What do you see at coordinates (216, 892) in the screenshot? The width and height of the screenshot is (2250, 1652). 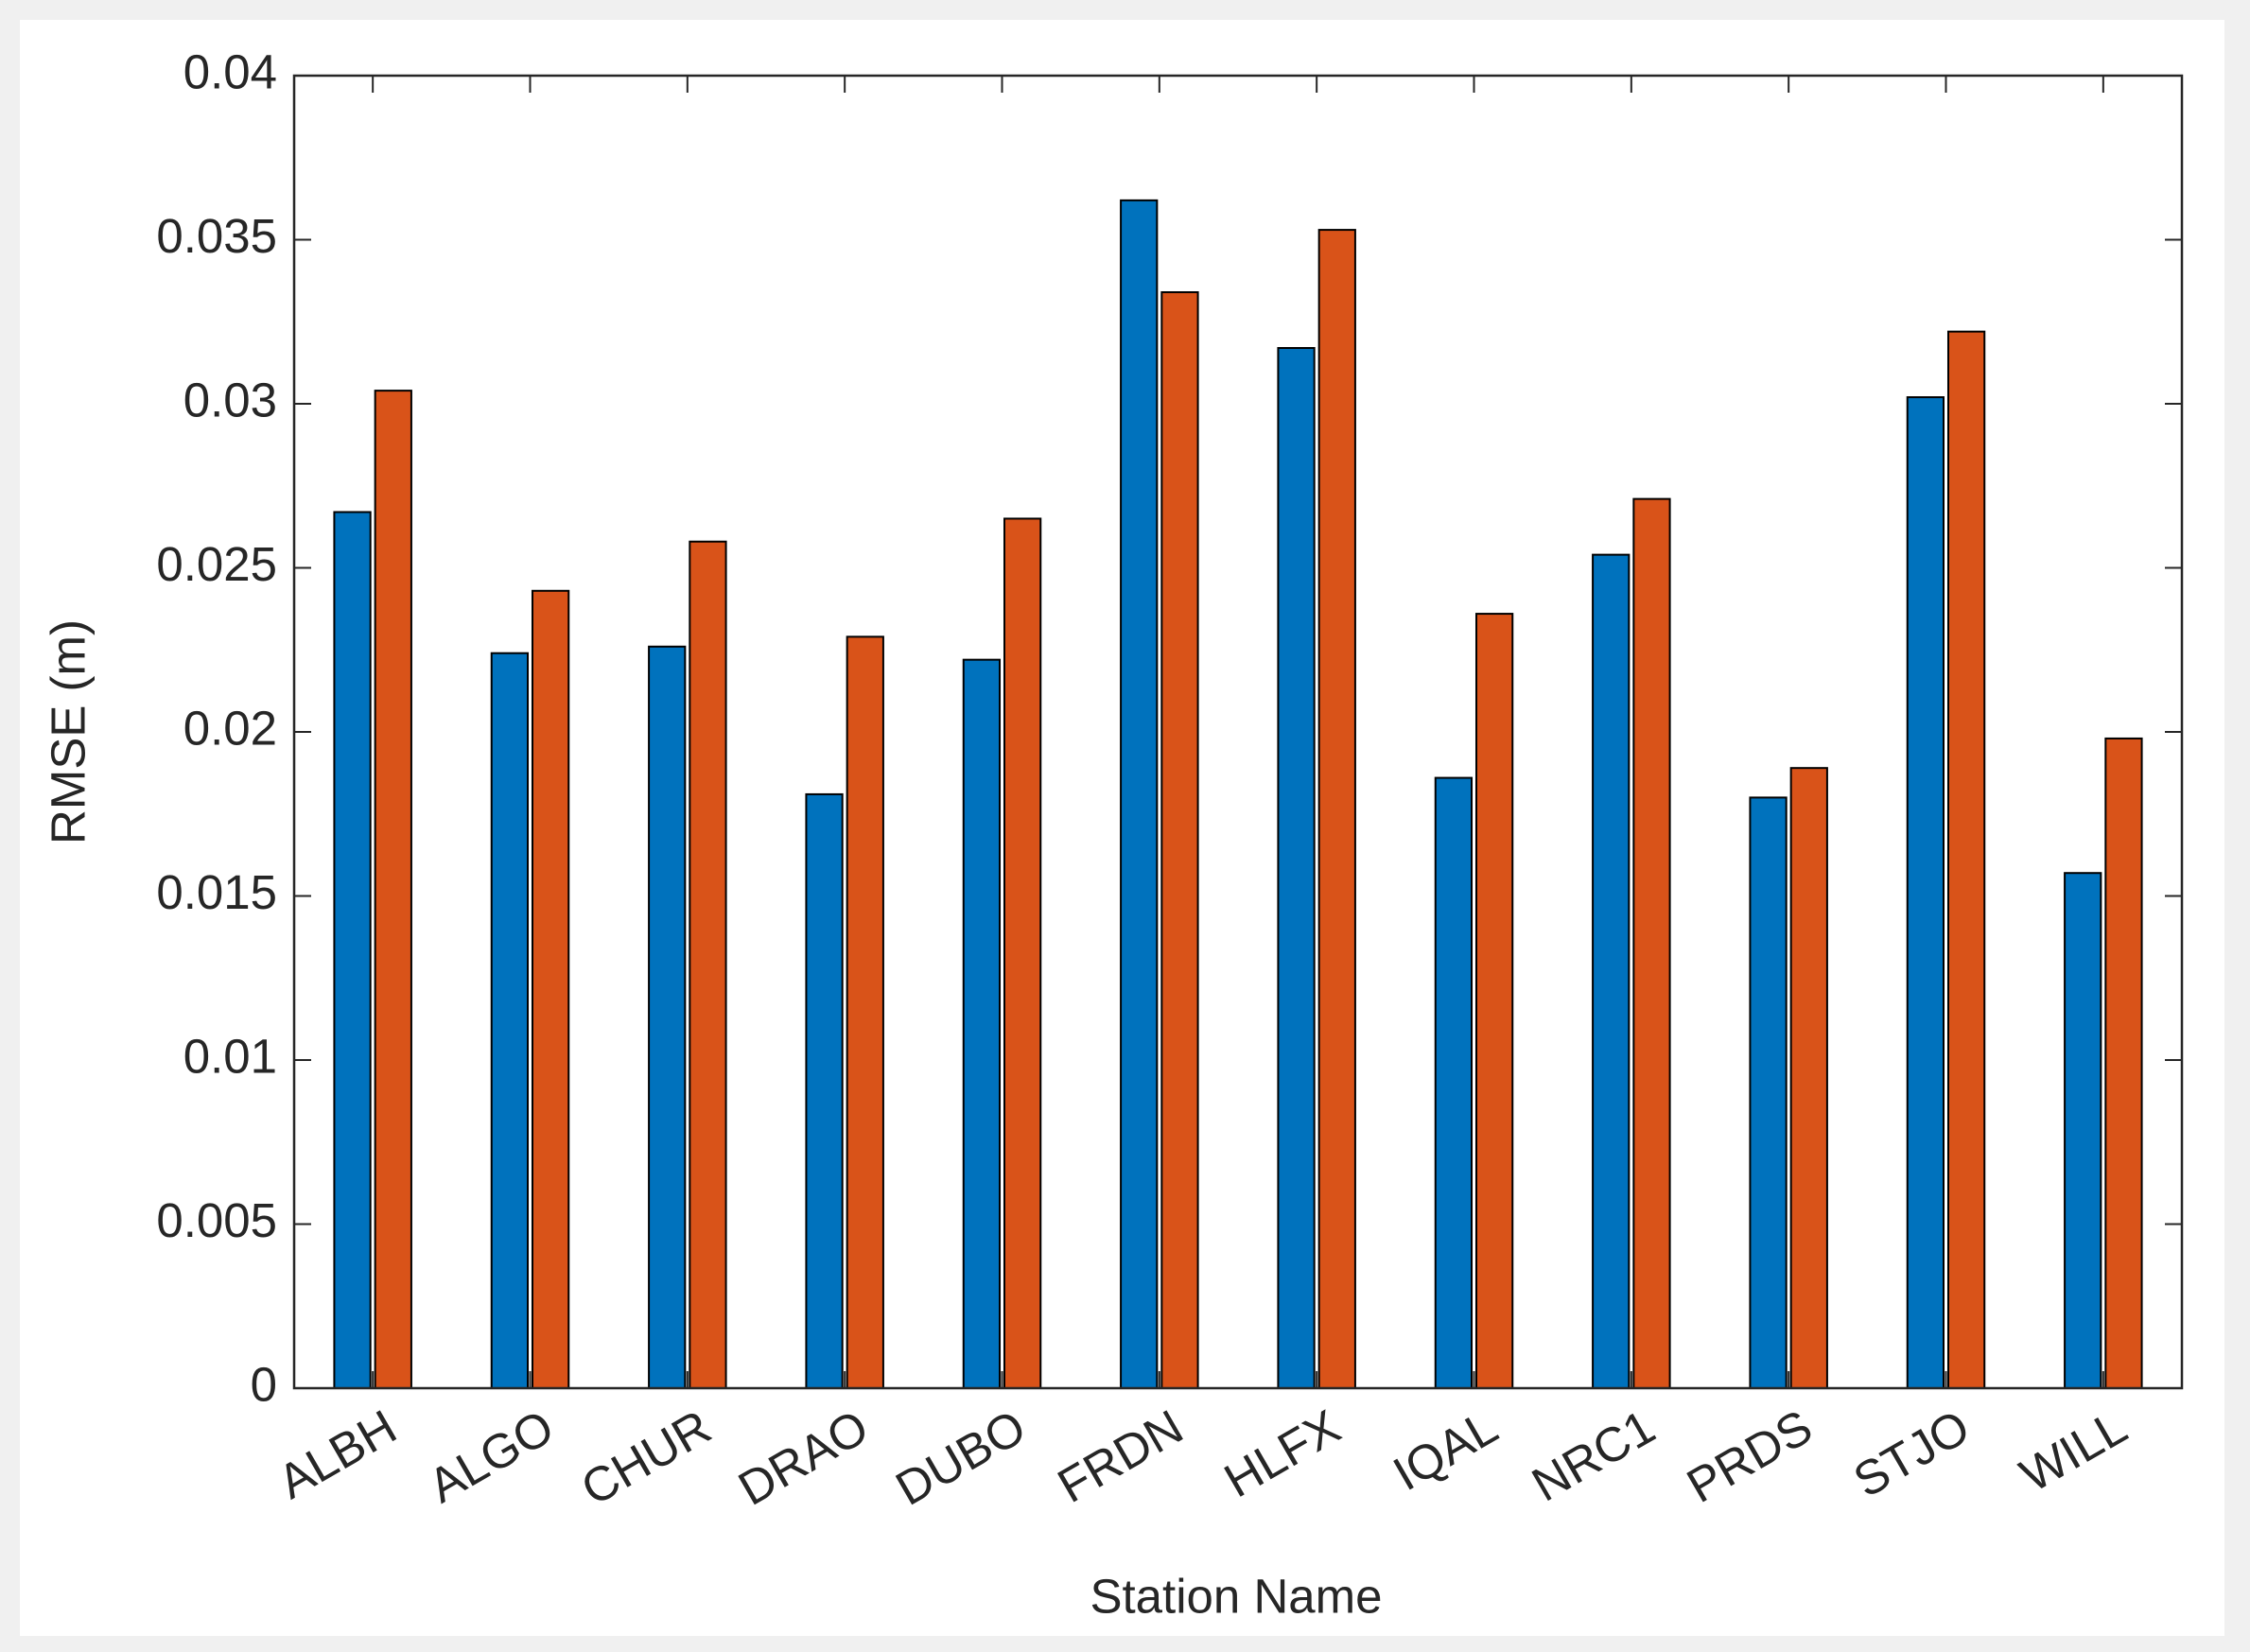 I see `y-tick-label: 0.015` at bounding box center [216, 892].